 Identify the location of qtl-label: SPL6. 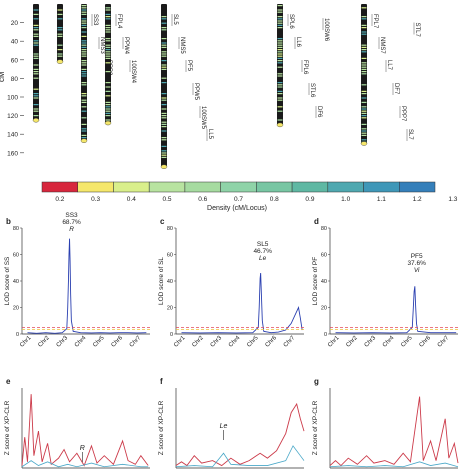
(291, 21).